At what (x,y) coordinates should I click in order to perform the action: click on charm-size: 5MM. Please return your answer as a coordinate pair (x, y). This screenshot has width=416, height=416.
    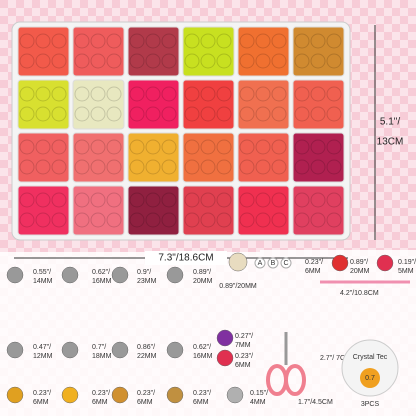
    Looking at the image, I should click on (406, 271).